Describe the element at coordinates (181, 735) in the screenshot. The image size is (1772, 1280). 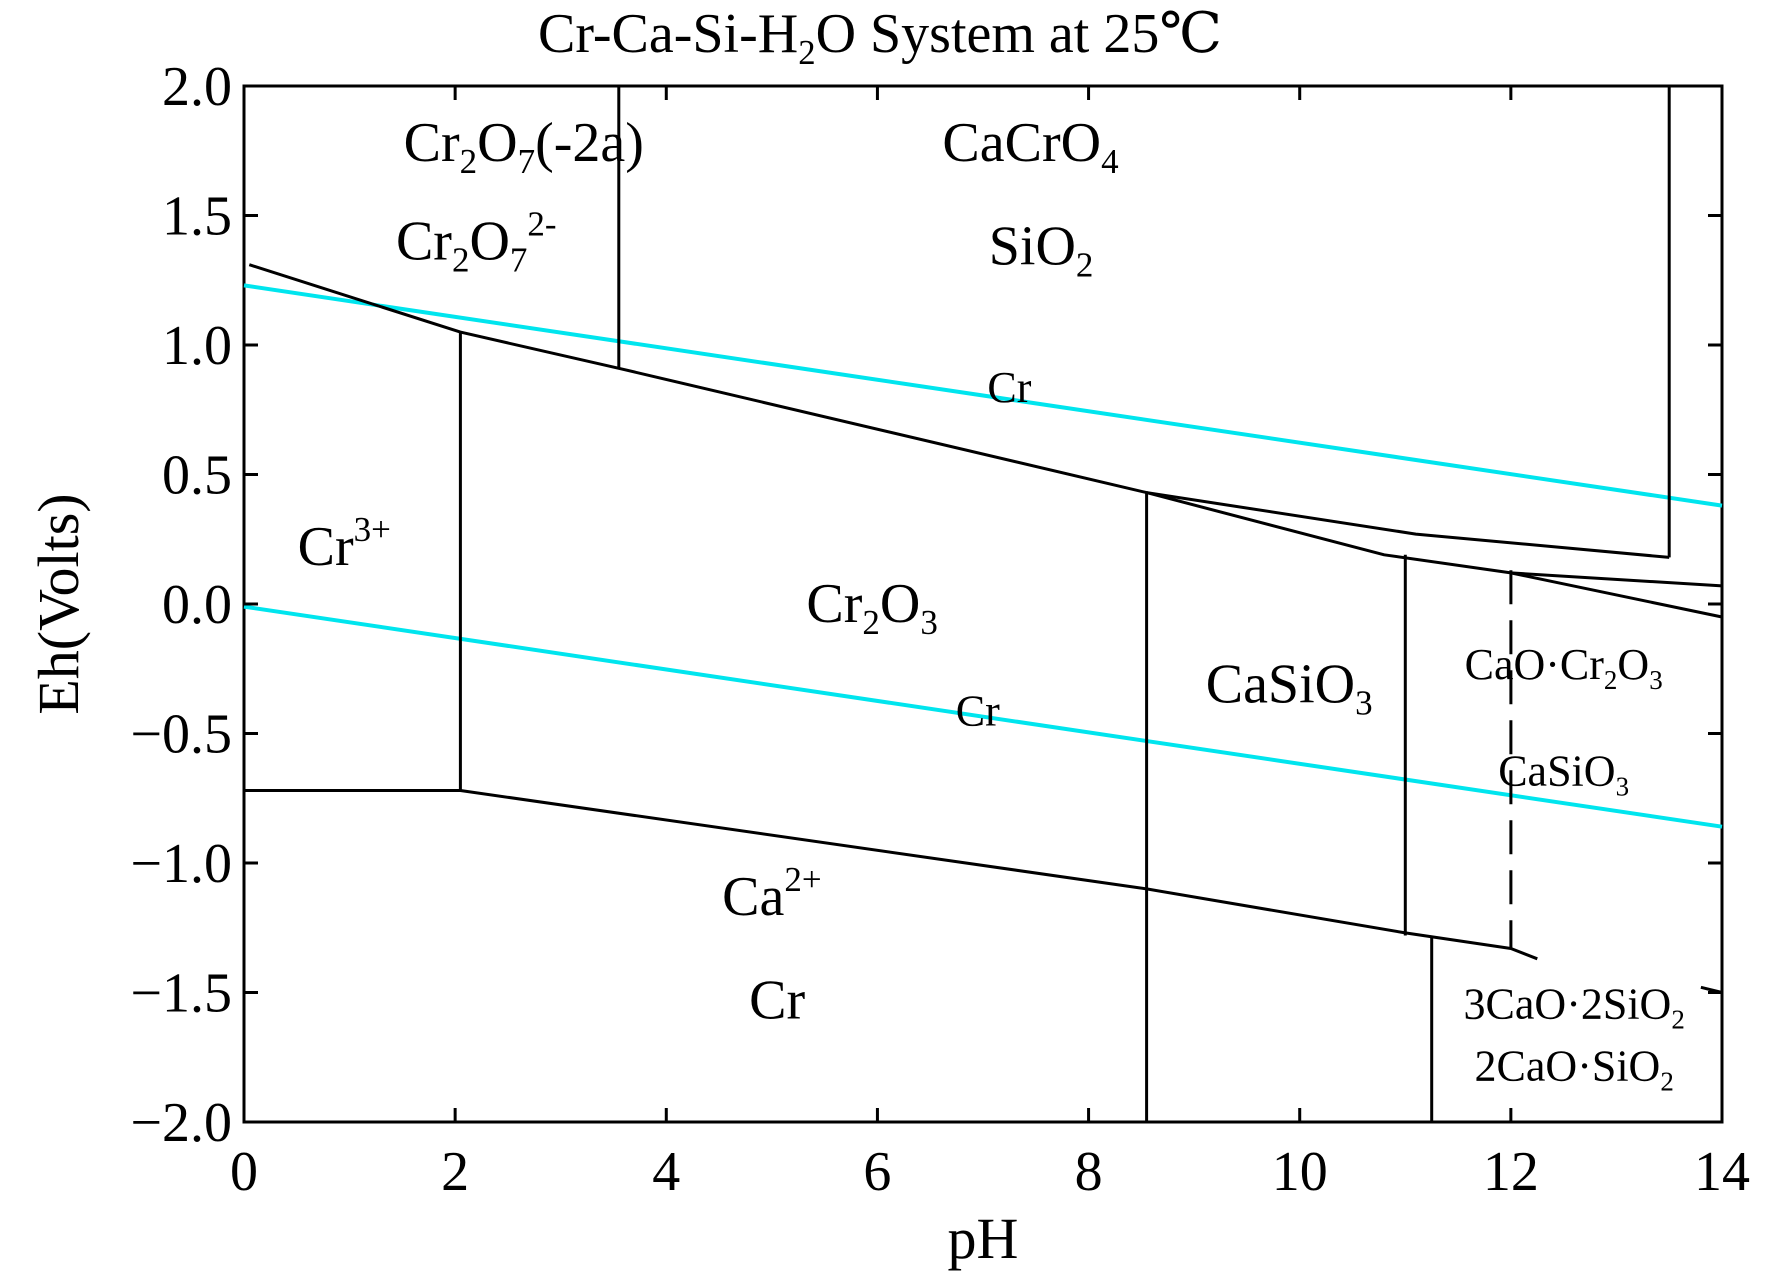
I see `y-tick-label: −0.5` at that location.